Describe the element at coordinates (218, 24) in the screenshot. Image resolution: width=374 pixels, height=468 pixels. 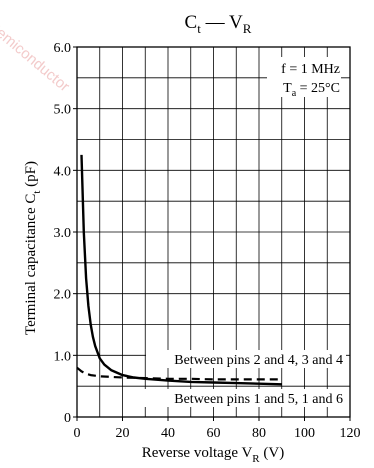
I see `chart-title: Ct — VR` at that location.